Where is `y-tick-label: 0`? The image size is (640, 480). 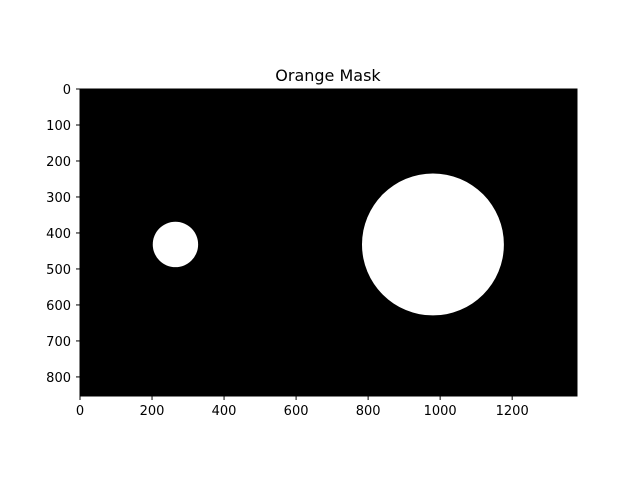 y-tick-label: 0 is located at coordinates (67, 90).